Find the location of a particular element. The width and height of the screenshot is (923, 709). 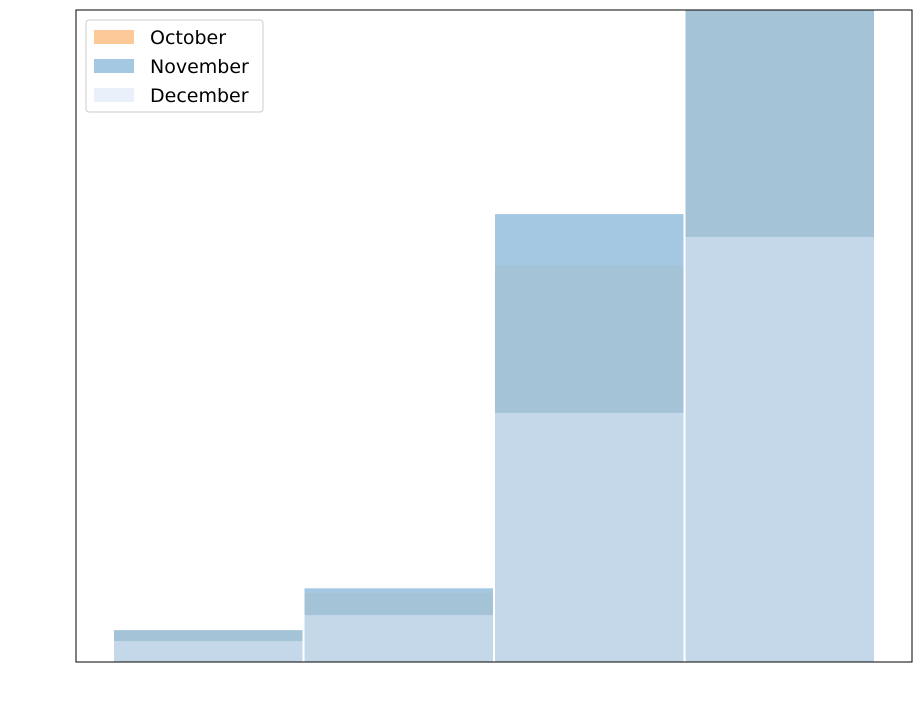

legend-label-december: December is located at coordinates (199, 96).